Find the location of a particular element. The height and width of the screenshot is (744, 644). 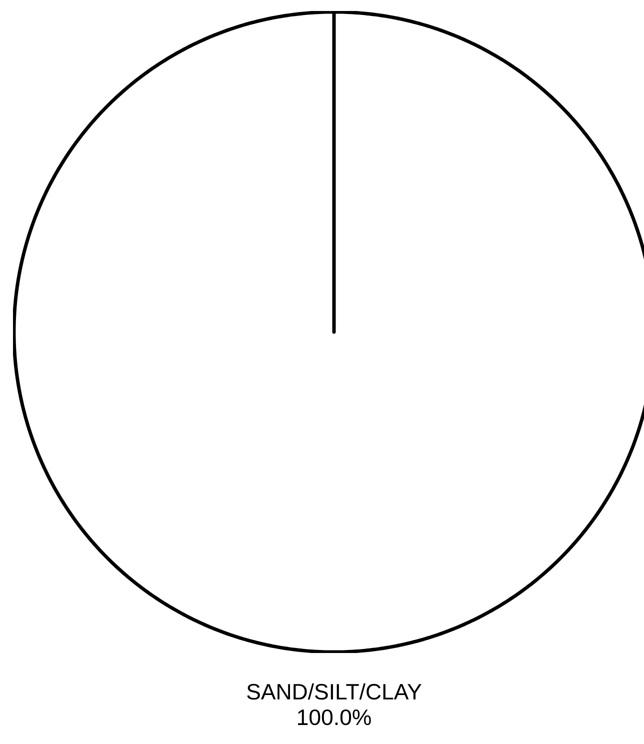

data-label: 100.0% is located at coordinates (334, 717).